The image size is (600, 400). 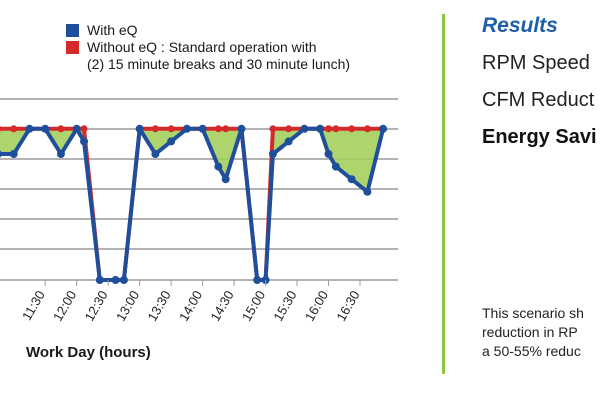 What do you see at coordinates (316, 306) in the screenshot?
I see `x-tick-label: 16:00` at bounding box center [316, 306].